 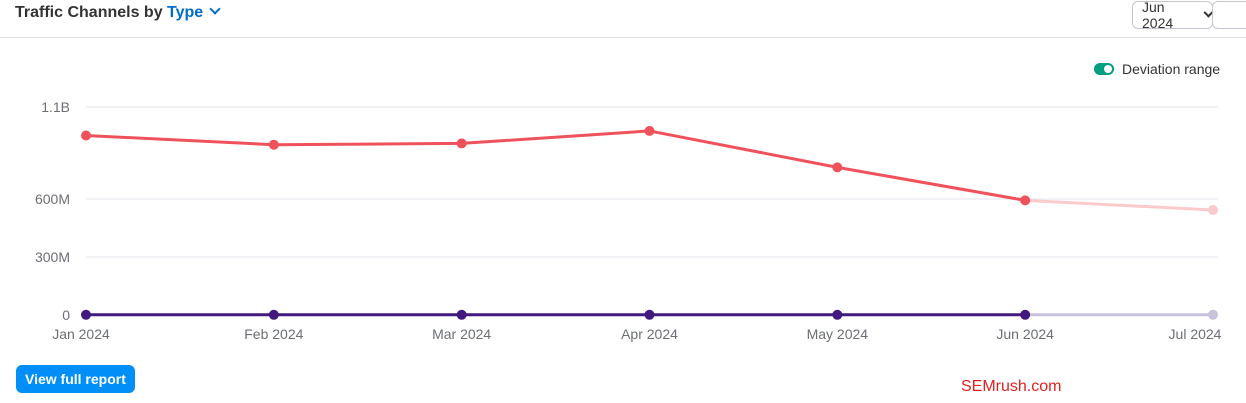 I want to click on header-divider, so click(x=623, y=37).